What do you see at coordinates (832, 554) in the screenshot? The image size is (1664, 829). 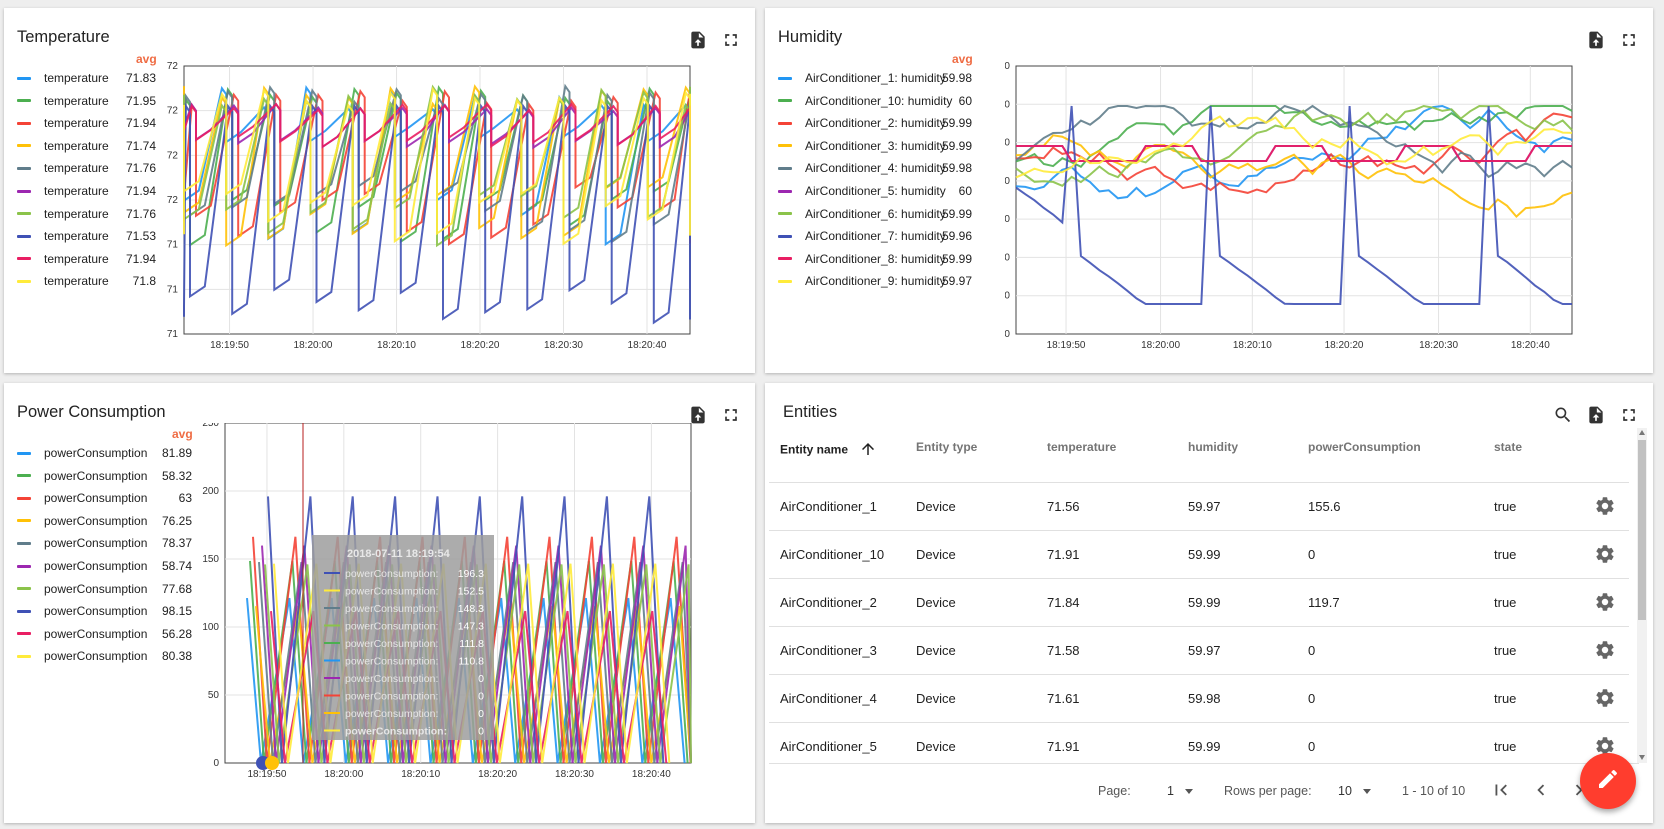 I see `cell-name: AirConditioner_10` at bounding box center [832, 554].